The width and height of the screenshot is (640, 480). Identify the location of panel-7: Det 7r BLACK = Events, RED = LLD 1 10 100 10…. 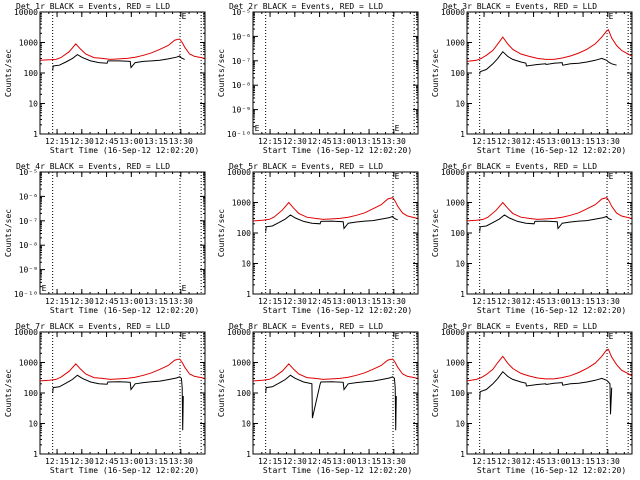
(105, 398).